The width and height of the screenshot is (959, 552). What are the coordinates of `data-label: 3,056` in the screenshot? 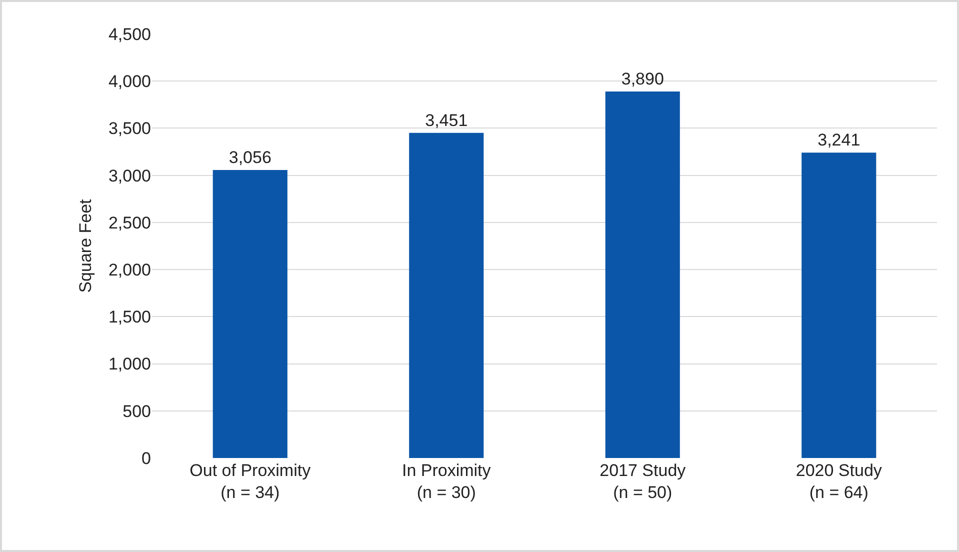 It's located at (250, 158).